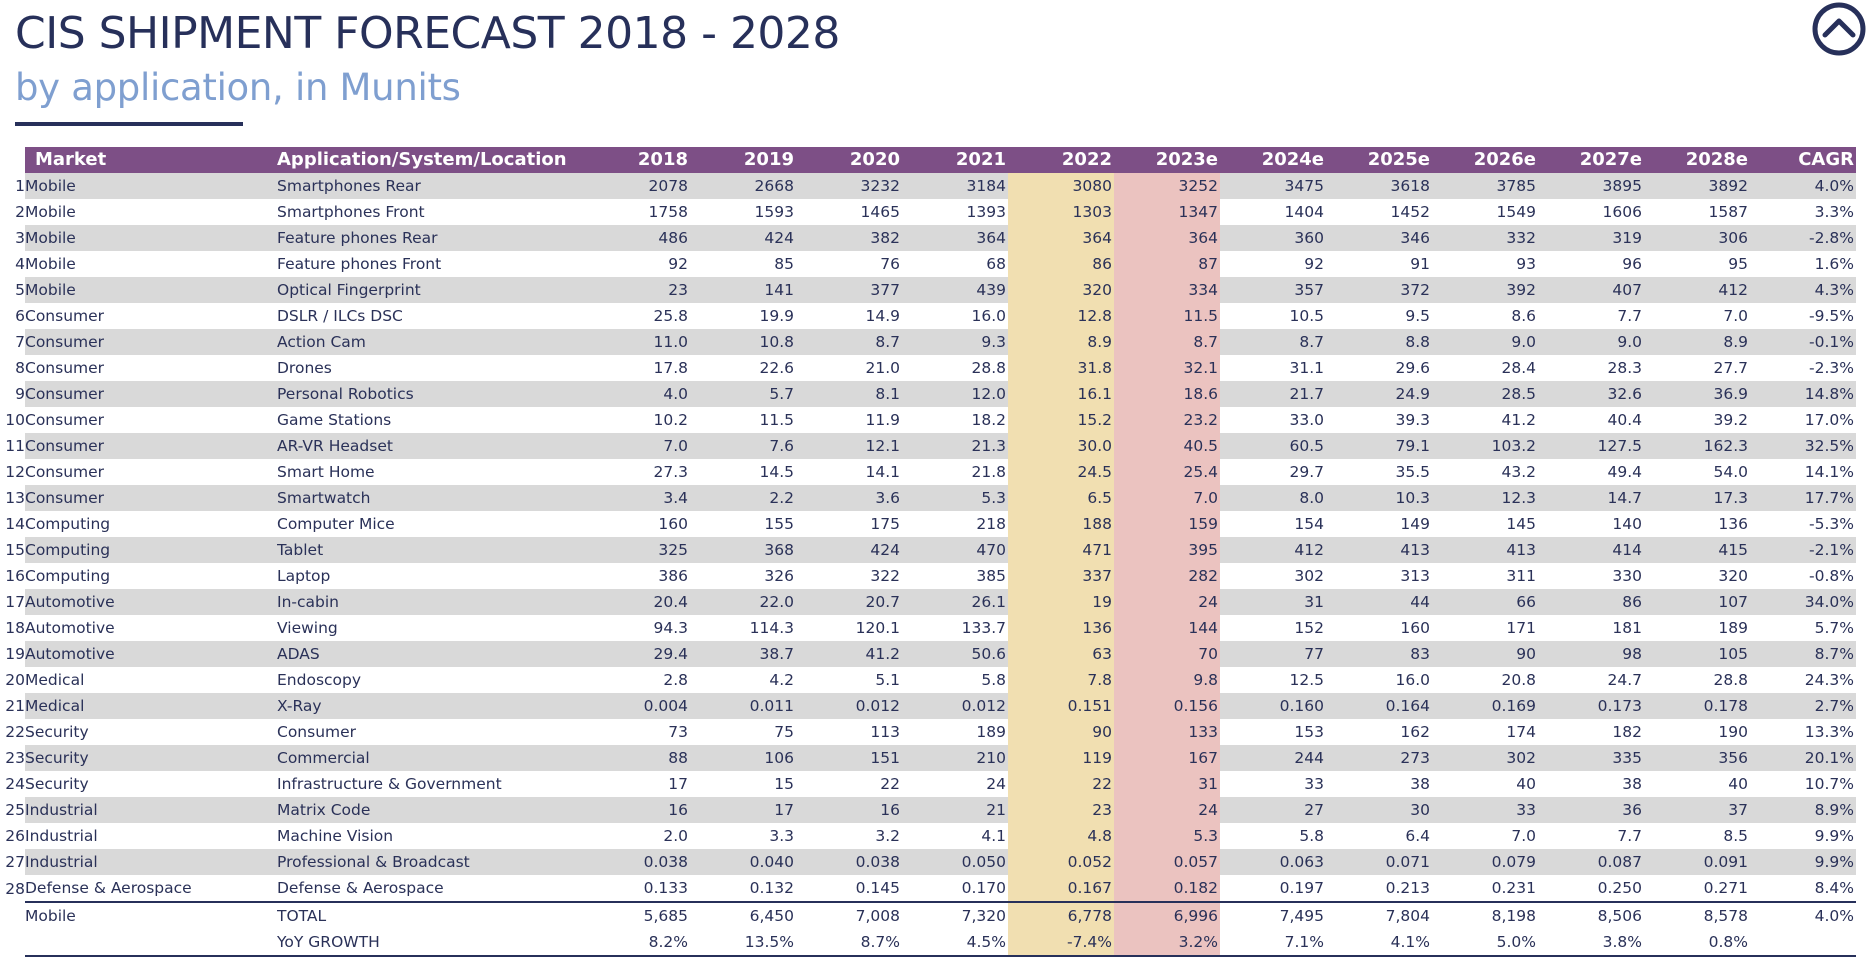 The height and width of the screenshot is (970, 1868). Describe the element at coordinates (1697, 394) in the screenshot. I see `value-cell-2028e: 36.9` at that location.